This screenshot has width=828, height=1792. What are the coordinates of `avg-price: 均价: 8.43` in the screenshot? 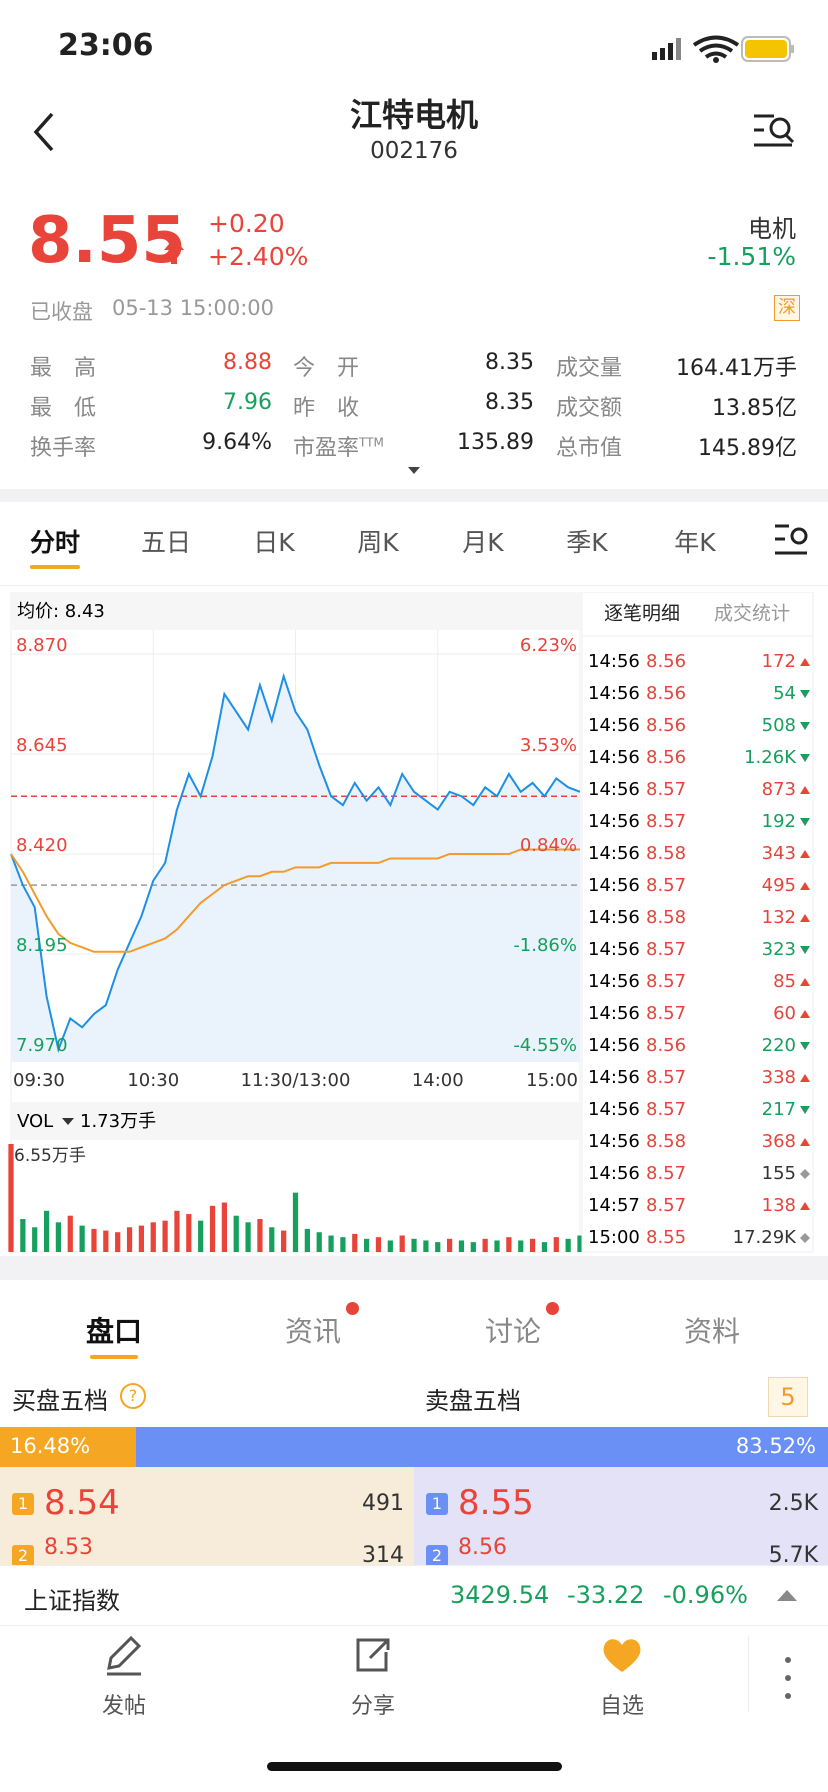 It's located at (61, 611).